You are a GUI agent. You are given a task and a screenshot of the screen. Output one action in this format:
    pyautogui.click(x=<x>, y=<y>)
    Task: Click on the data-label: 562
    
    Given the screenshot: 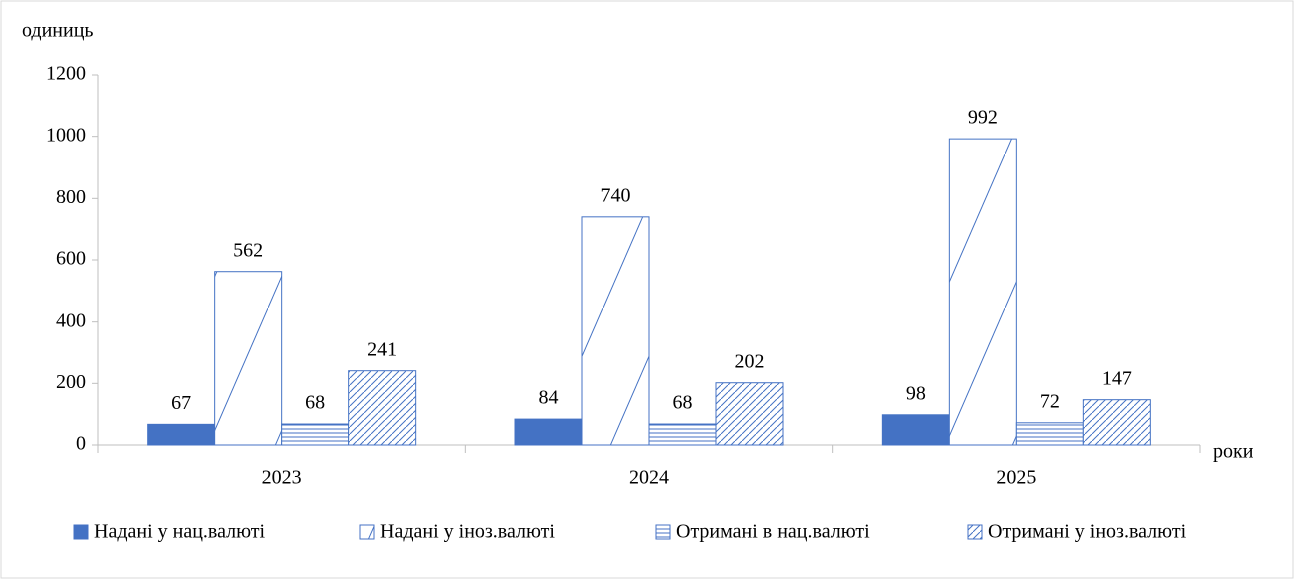 What is the action you would take?
    pyautogui.click(x=248, y=250)
    